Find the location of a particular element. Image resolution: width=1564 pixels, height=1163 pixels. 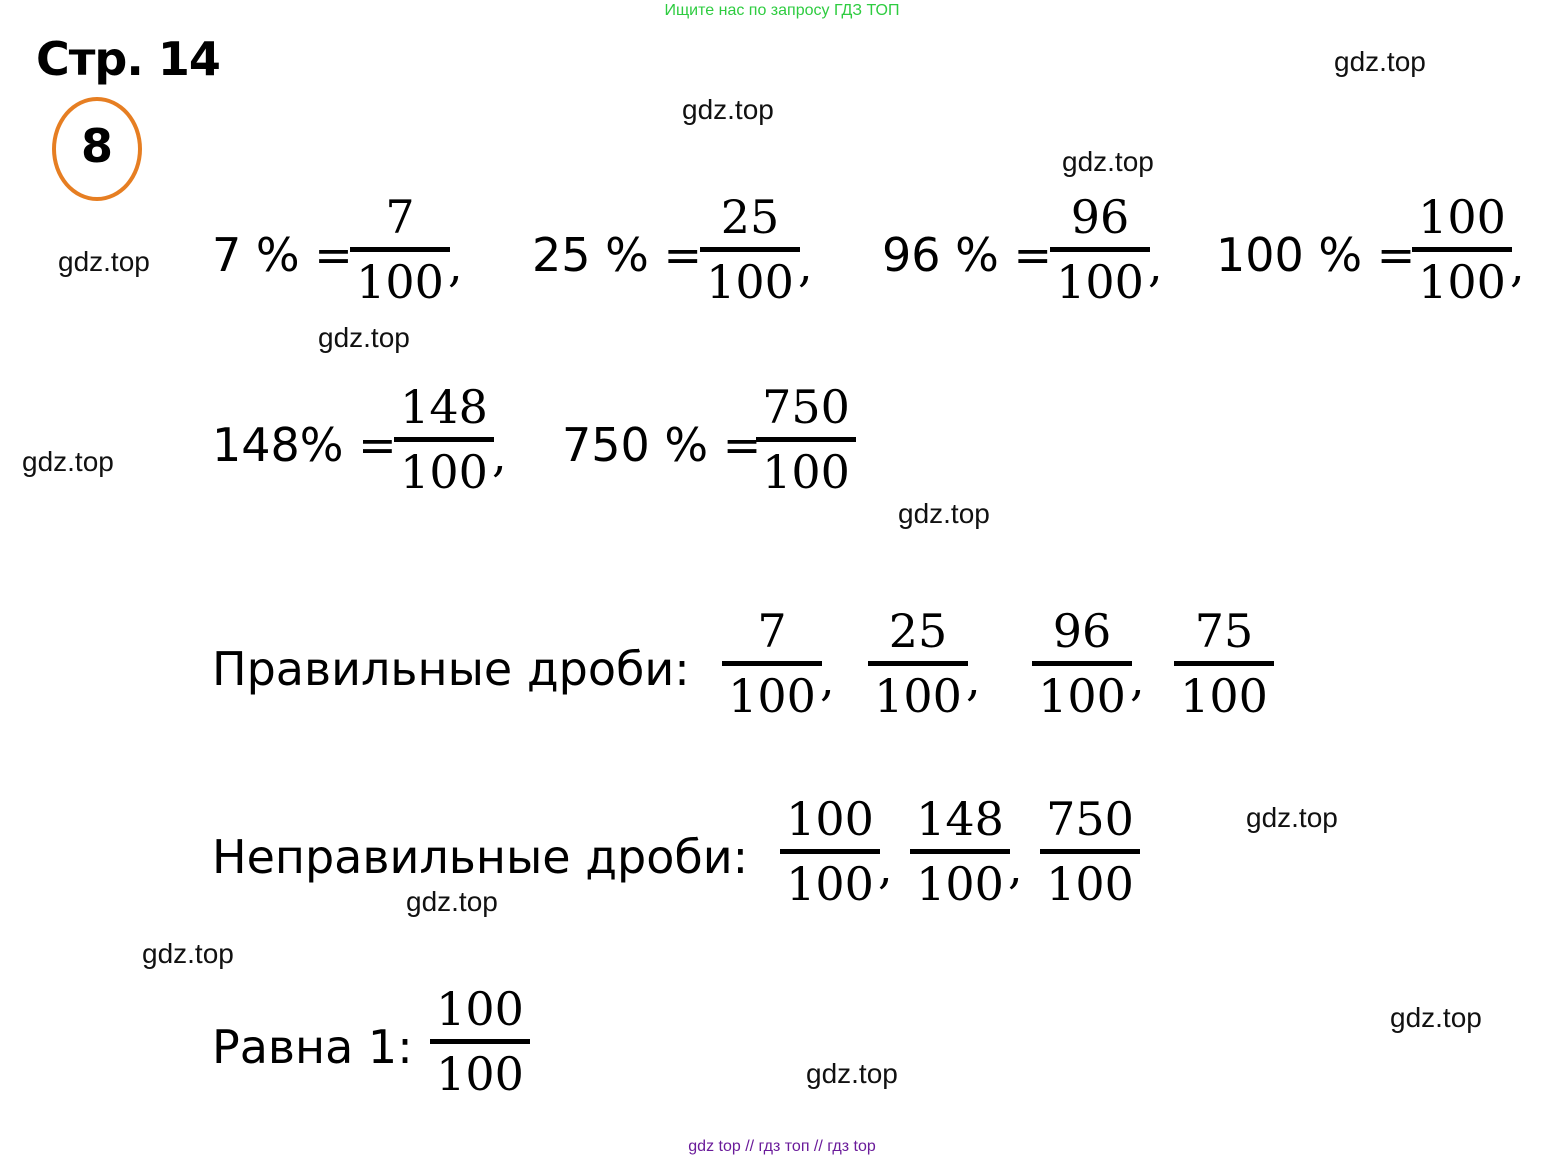

improper-fractions-label: Неправильные дроби: is located at coordinates (480, 857).